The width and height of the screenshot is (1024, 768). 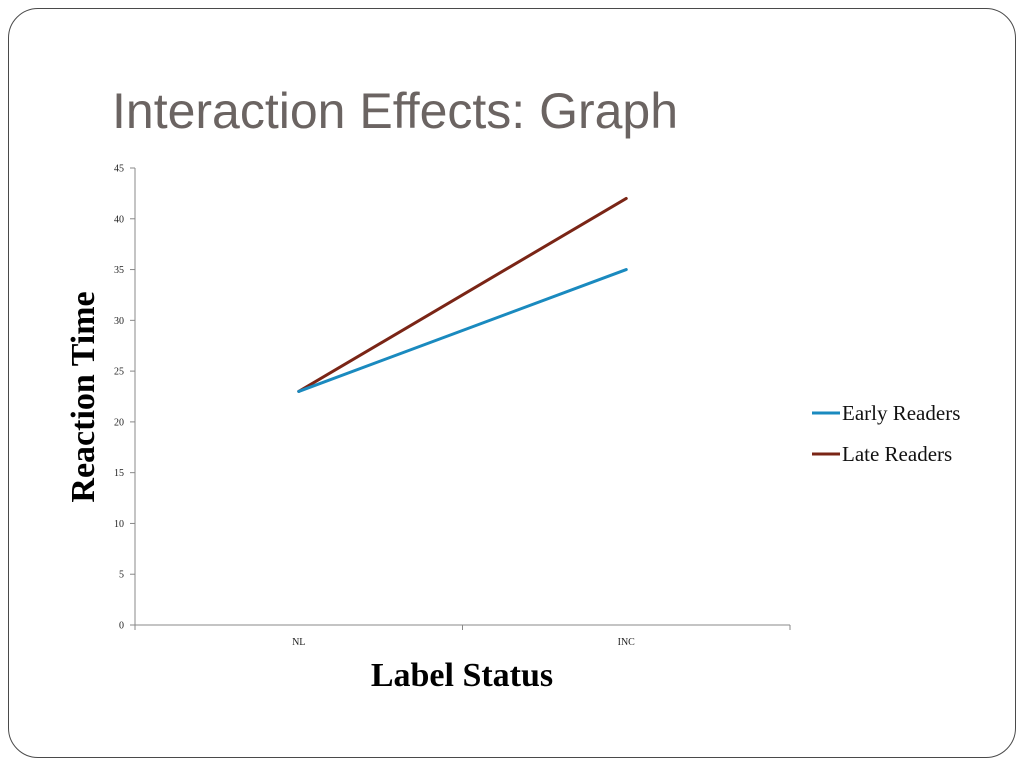 What do you see at coordinates (901, 413) in the screenshot?
I see `legend-label: Early Readers` at bounding box center [901, 413].